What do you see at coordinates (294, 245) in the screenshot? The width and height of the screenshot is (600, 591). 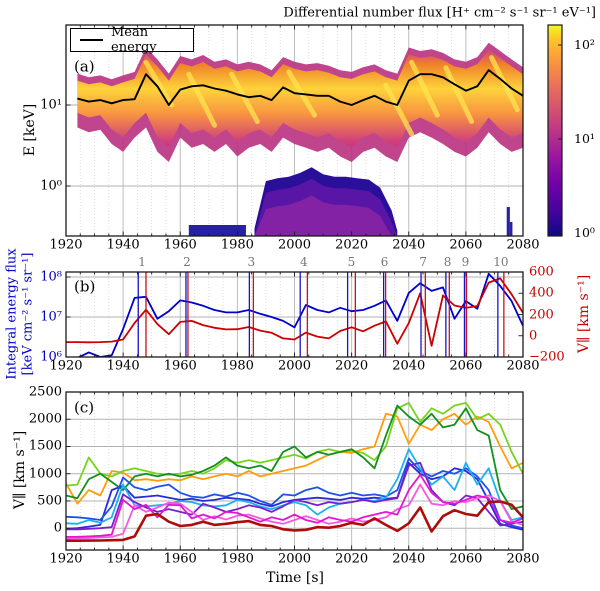 I see `panel-a-xtick: 2000` at bounding box center [294, 245].